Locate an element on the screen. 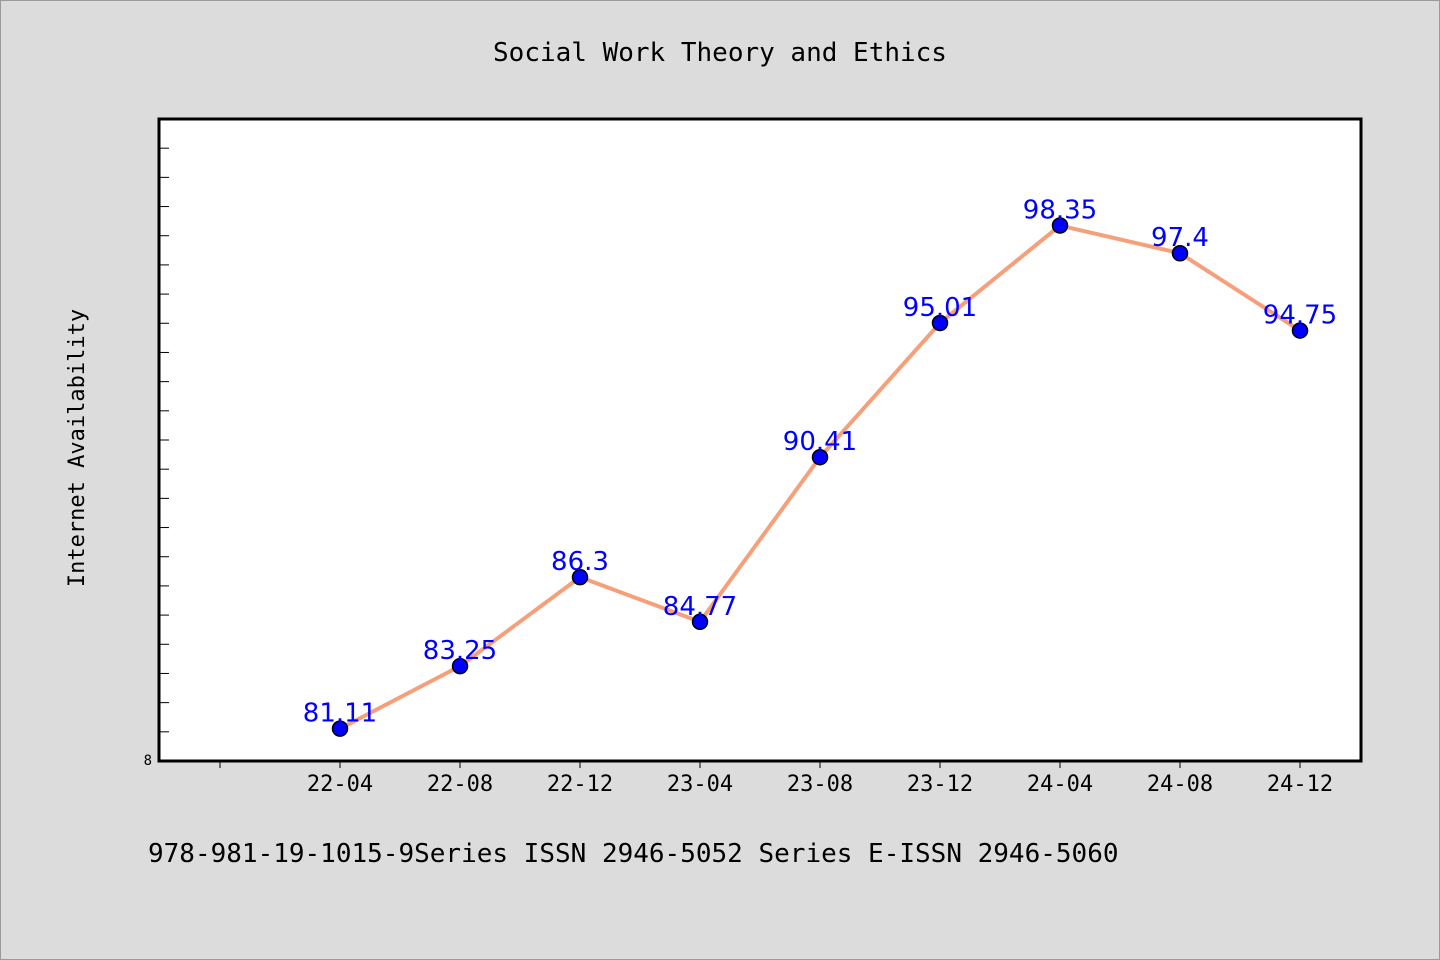  data-value-label: 98.35 is located at coordinates (1060, 211).